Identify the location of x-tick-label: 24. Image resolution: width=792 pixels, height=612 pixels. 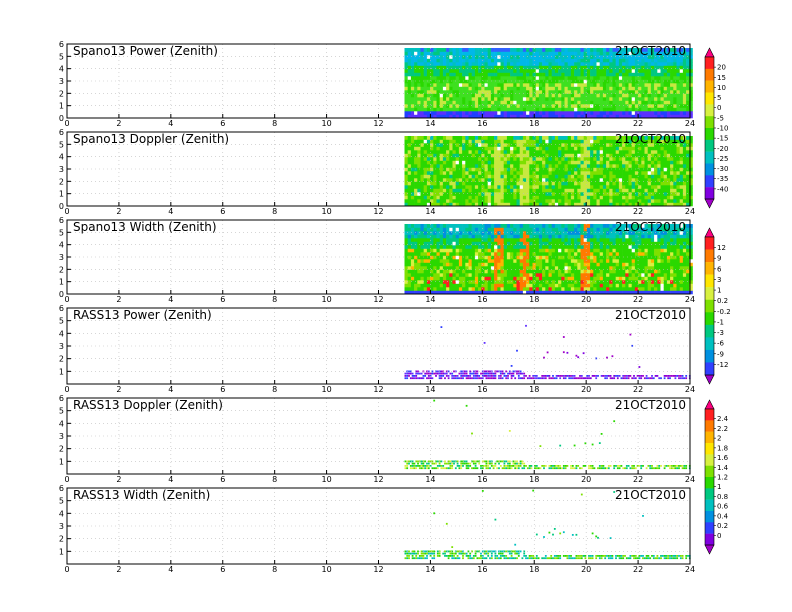
(690, 123).